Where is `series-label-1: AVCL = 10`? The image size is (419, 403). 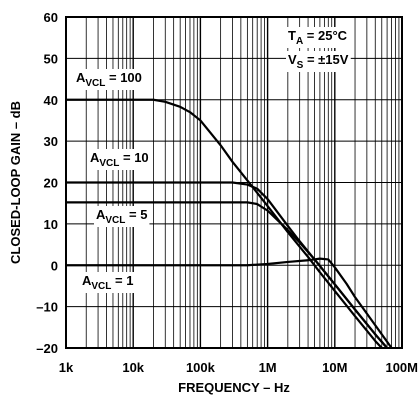
series-label-1: AVCL = 10 is located at coordinates (119, 159).